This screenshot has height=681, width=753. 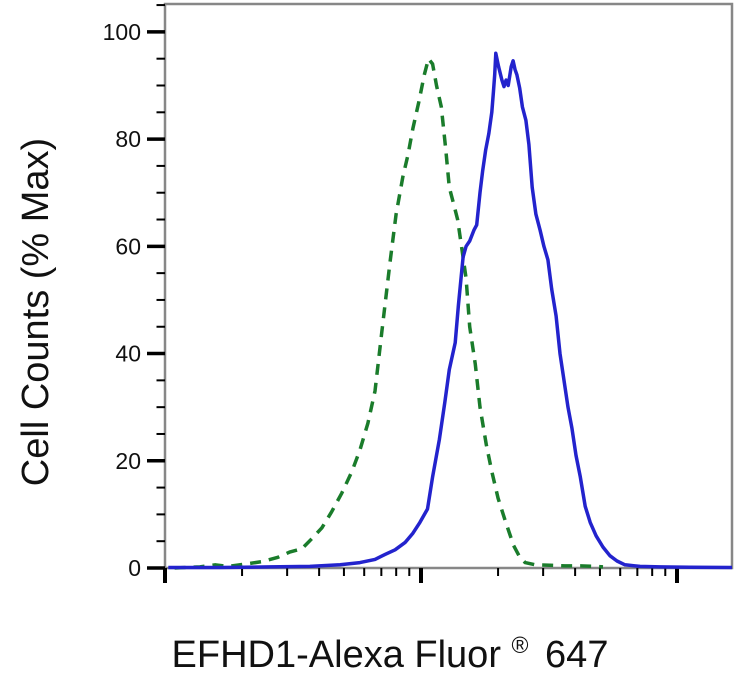 I want to click on y-tick-label: 80, so click(x=128, y=139).